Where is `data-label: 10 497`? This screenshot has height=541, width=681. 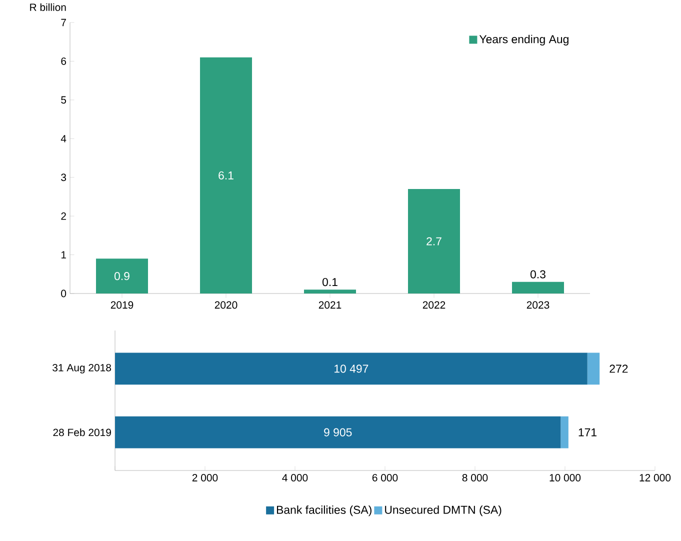
data-label: 10 497 is located at coordinates (351, 368).